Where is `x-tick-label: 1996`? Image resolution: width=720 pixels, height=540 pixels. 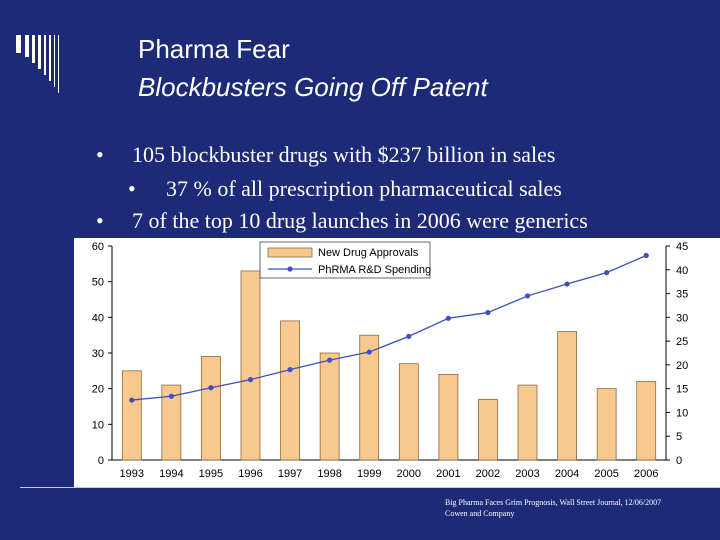 x-tick-label: 1996 is located at coordinates (250, 474).